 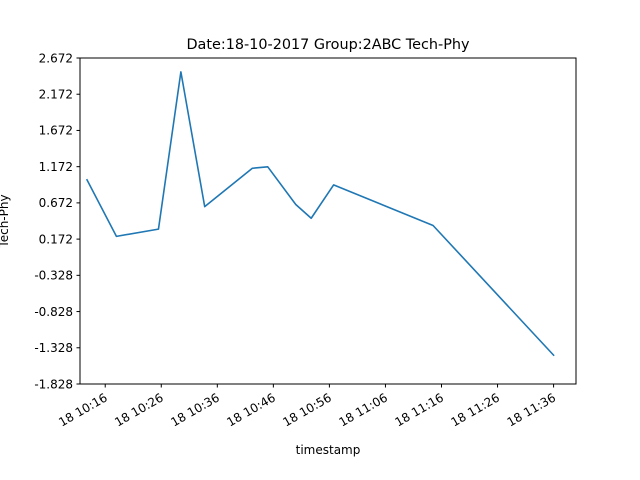 I want to click on y-tick-label: 1.672, so click(x=56, y=131).